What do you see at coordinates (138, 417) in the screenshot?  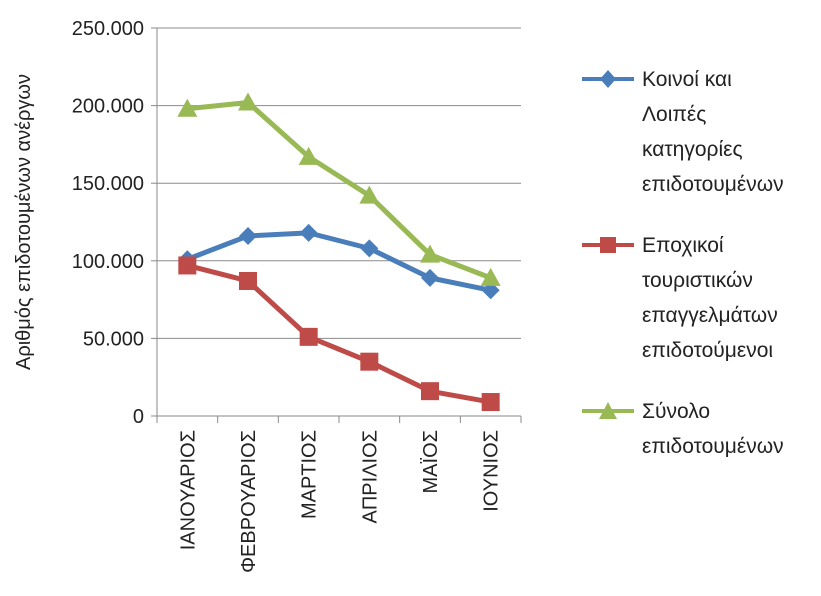 I see `y-tick-label: 0` at bounding box center [138, 417].